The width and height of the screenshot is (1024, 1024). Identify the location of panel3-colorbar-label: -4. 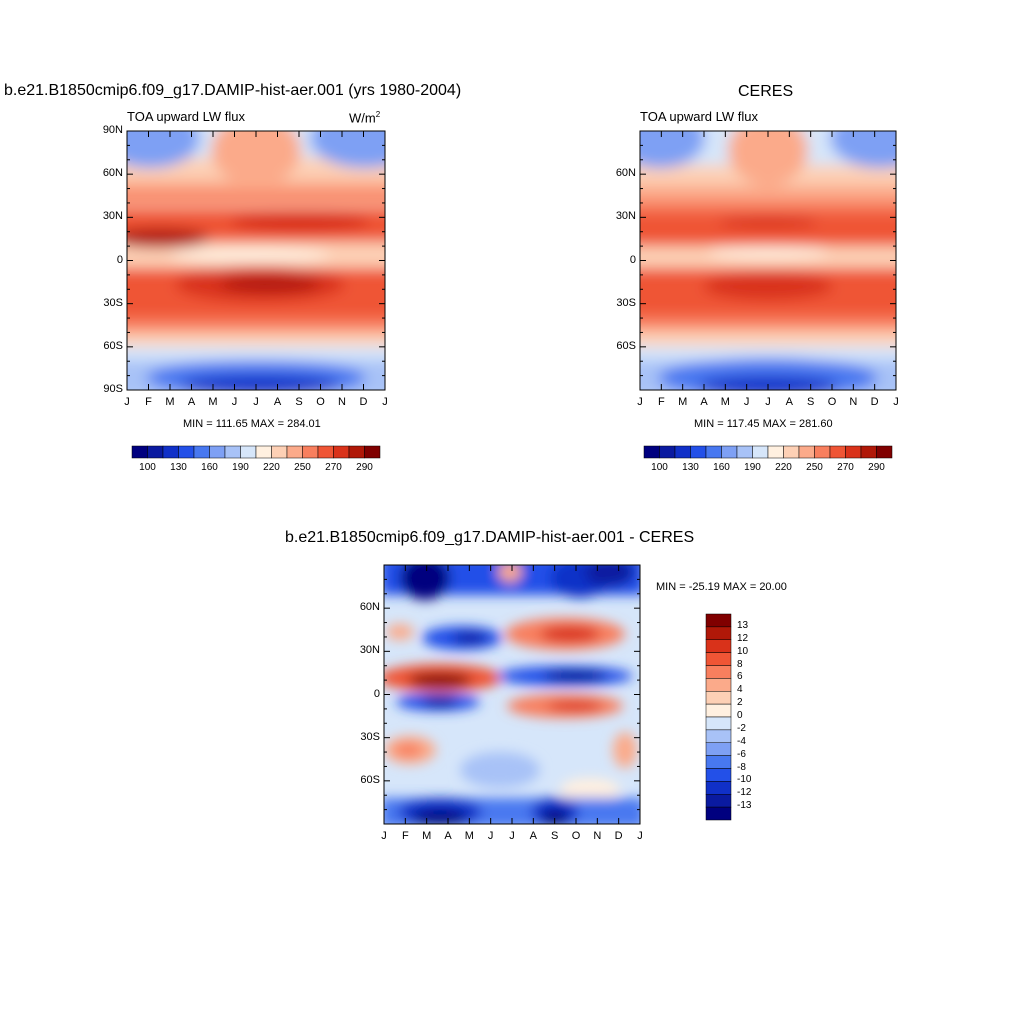
(741, 741).